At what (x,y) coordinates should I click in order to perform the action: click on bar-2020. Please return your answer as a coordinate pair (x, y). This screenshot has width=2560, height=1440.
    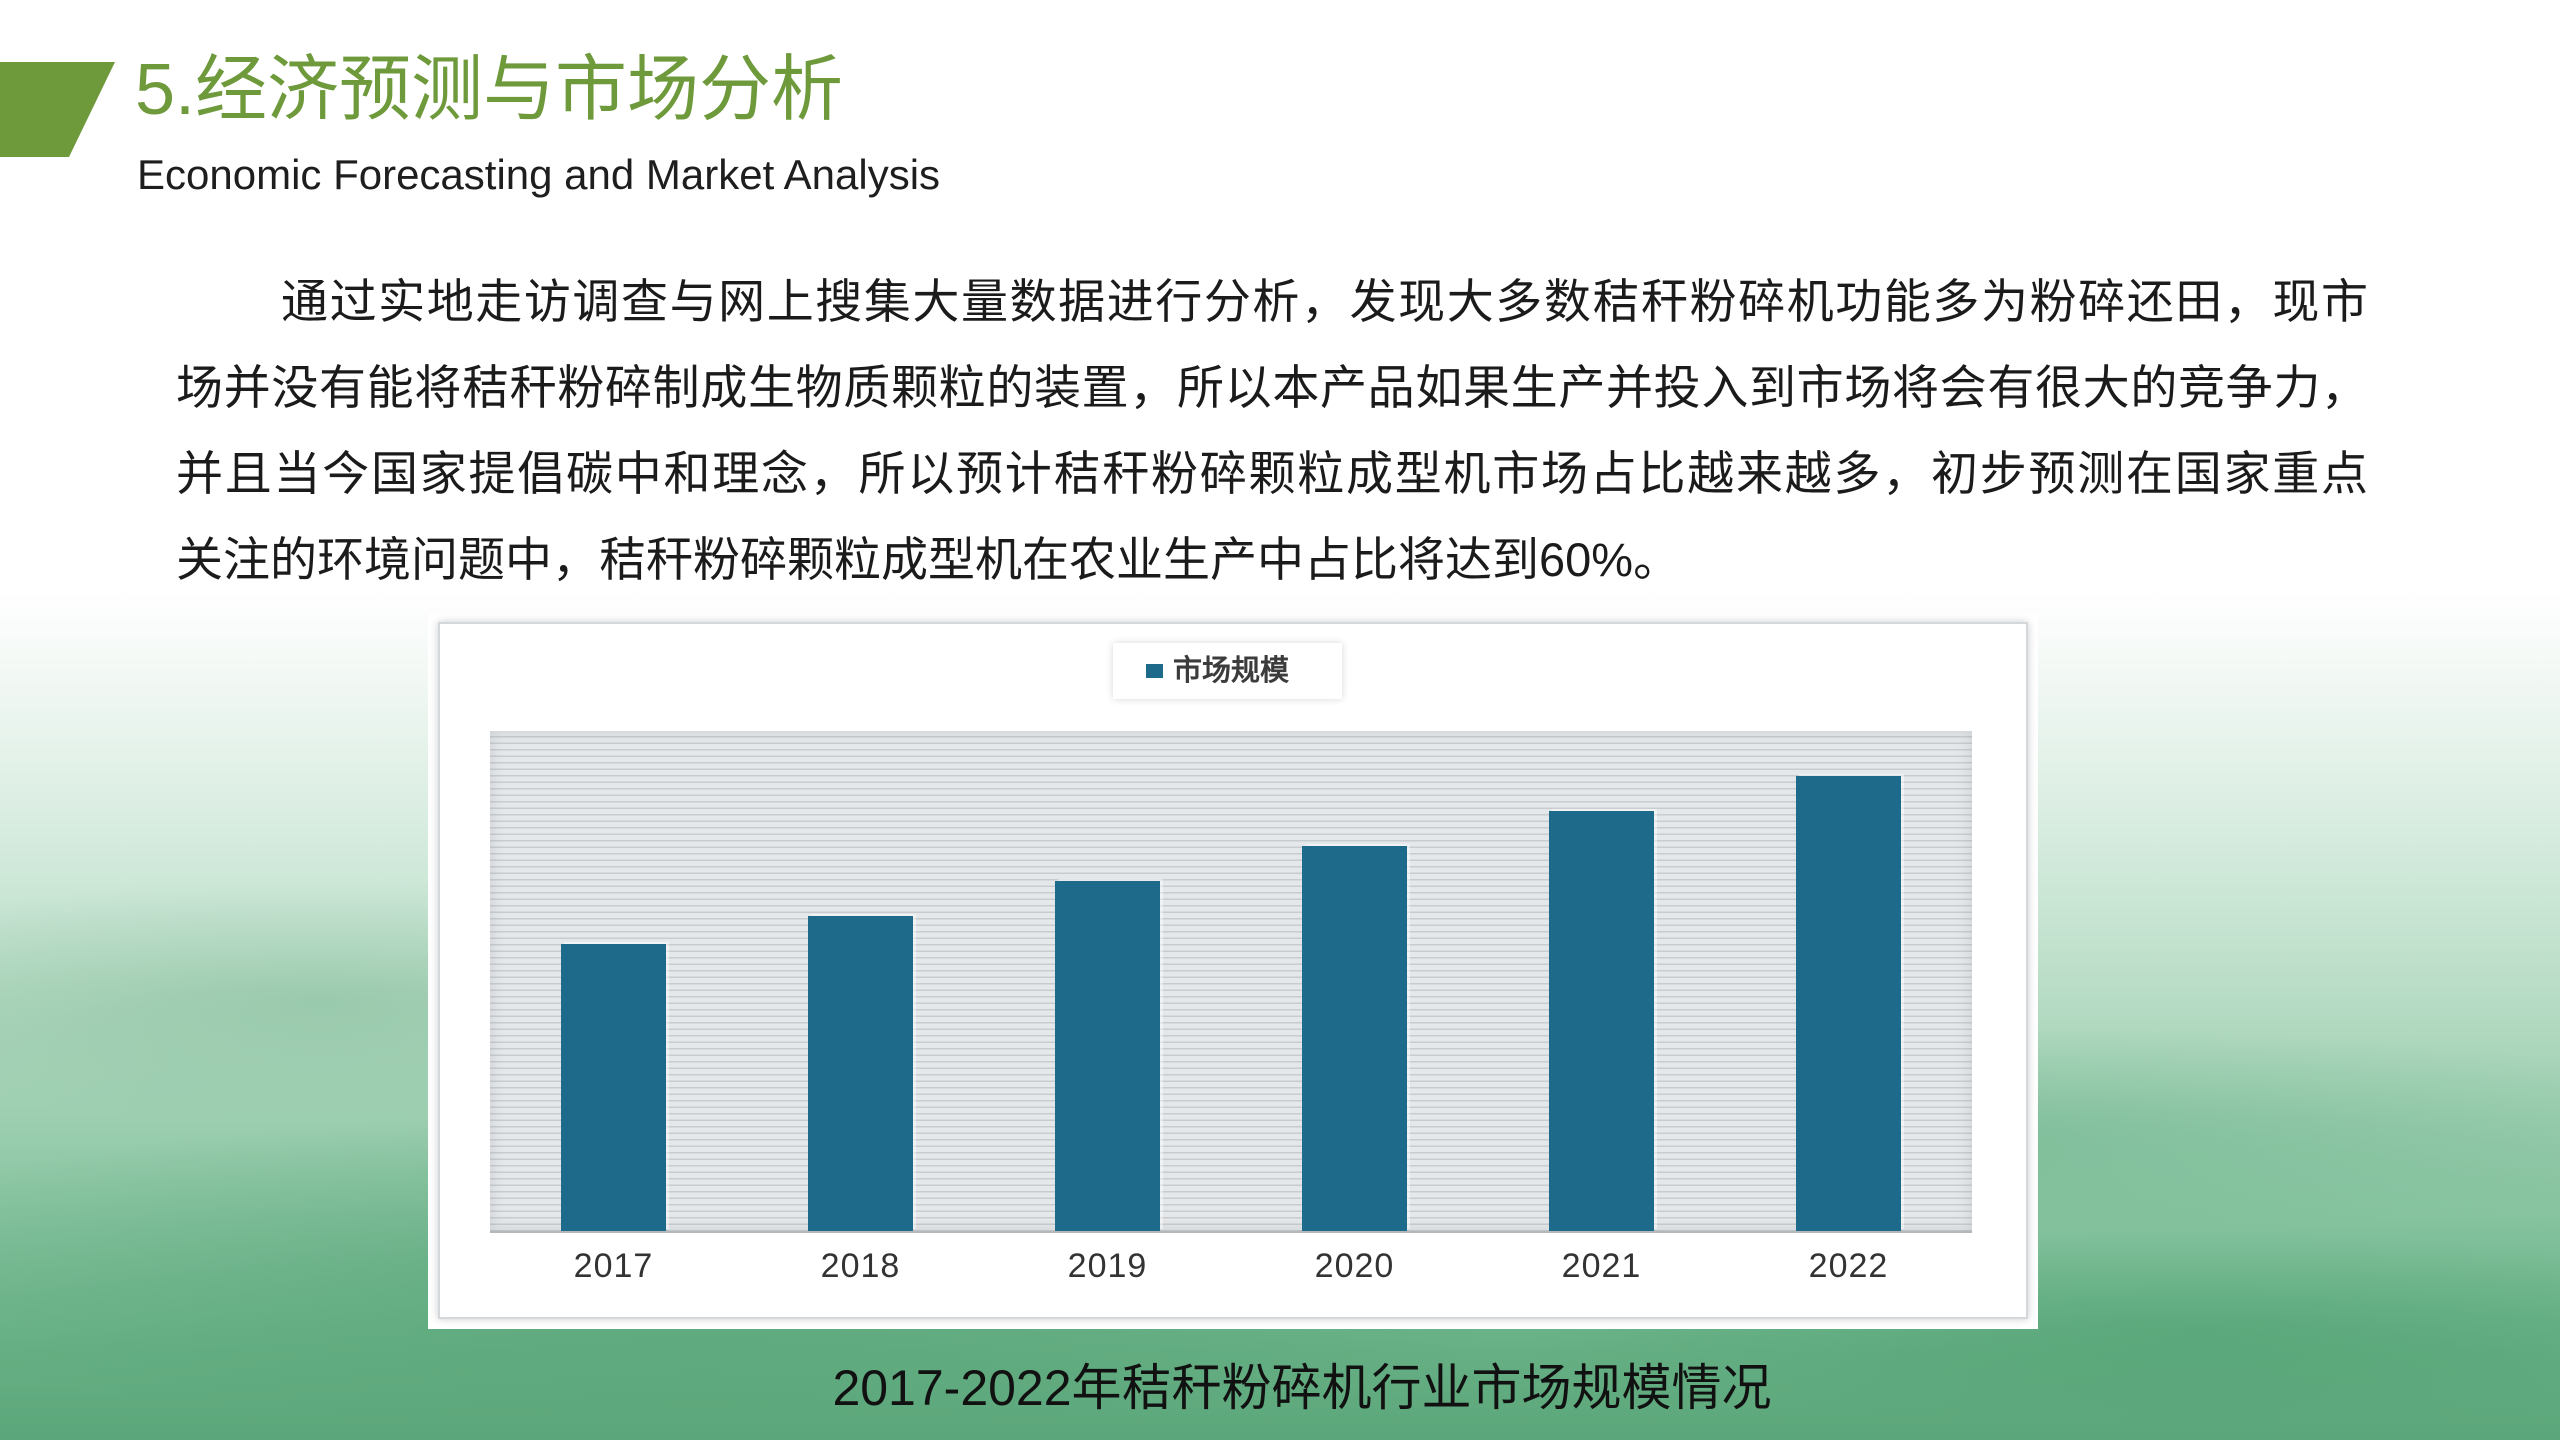
    Looking at the image, I should click on (1354, 1038).